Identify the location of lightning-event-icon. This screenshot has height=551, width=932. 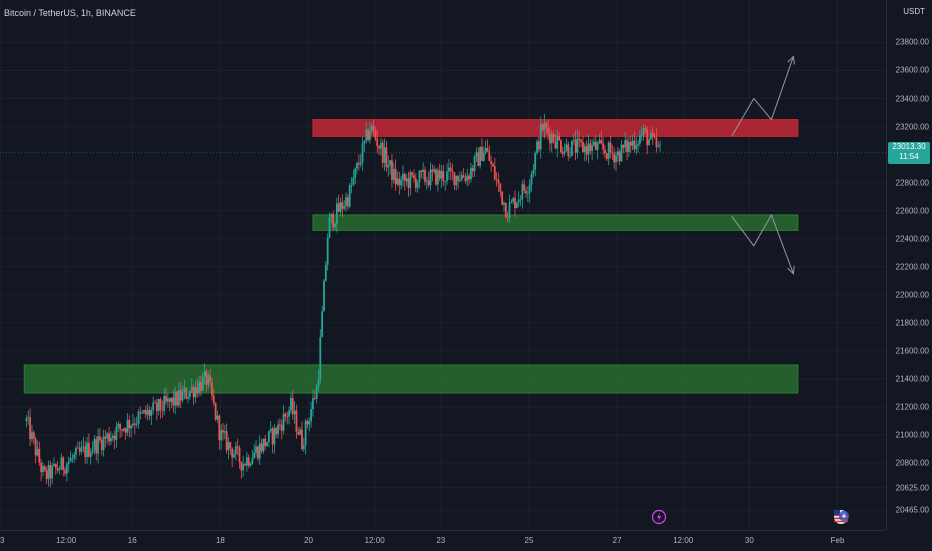
(659, 517).